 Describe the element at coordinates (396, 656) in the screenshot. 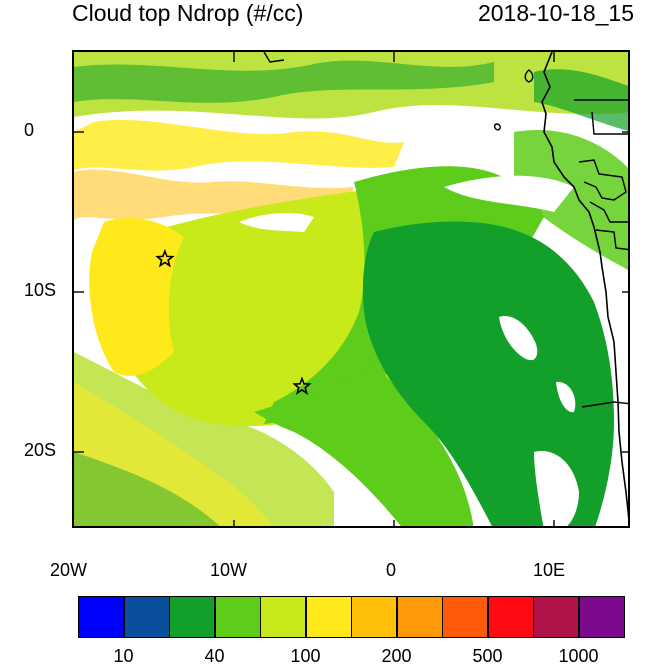

I see `colorbar-label: 200` at that location.